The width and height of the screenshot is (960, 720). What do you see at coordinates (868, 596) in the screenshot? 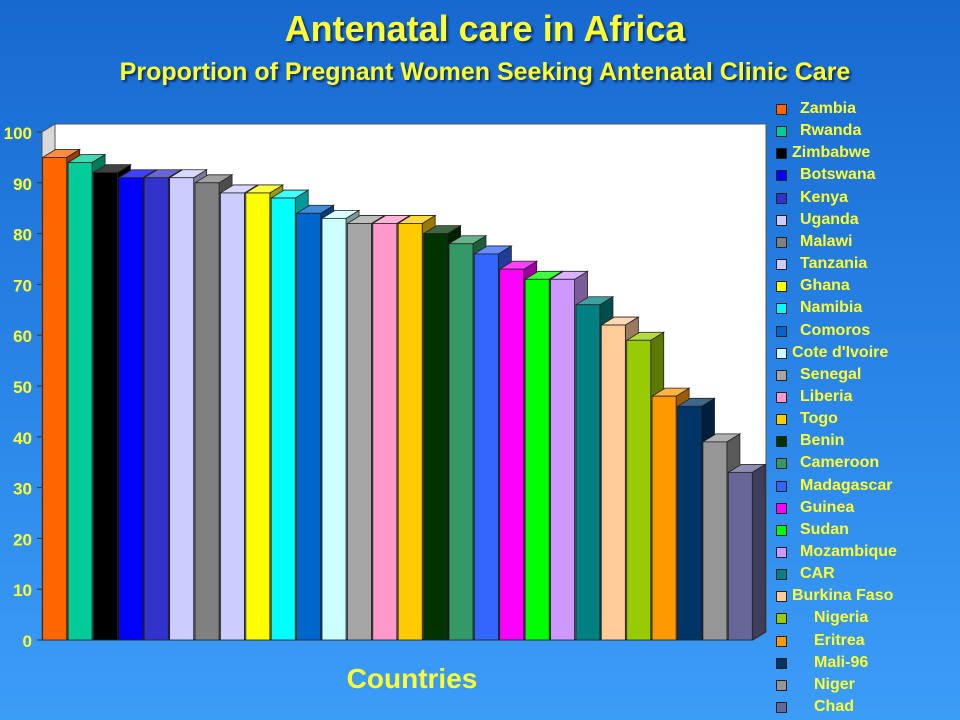
I see `legend-item: Burkina Faso` at bounding box center [868, 596].